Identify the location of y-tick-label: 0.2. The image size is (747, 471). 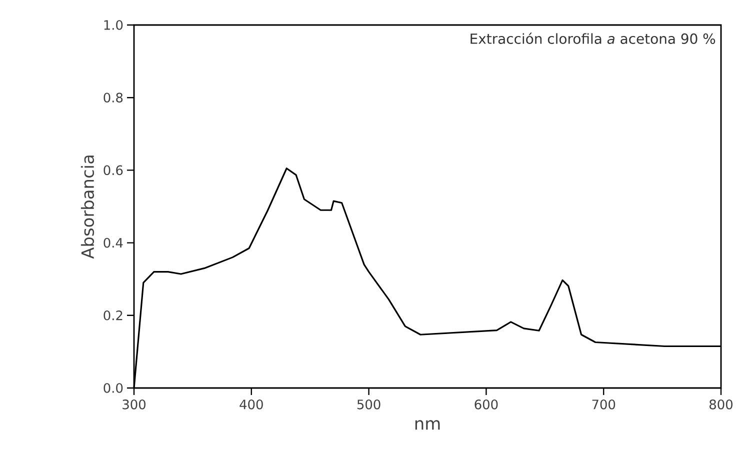
(113, 315).